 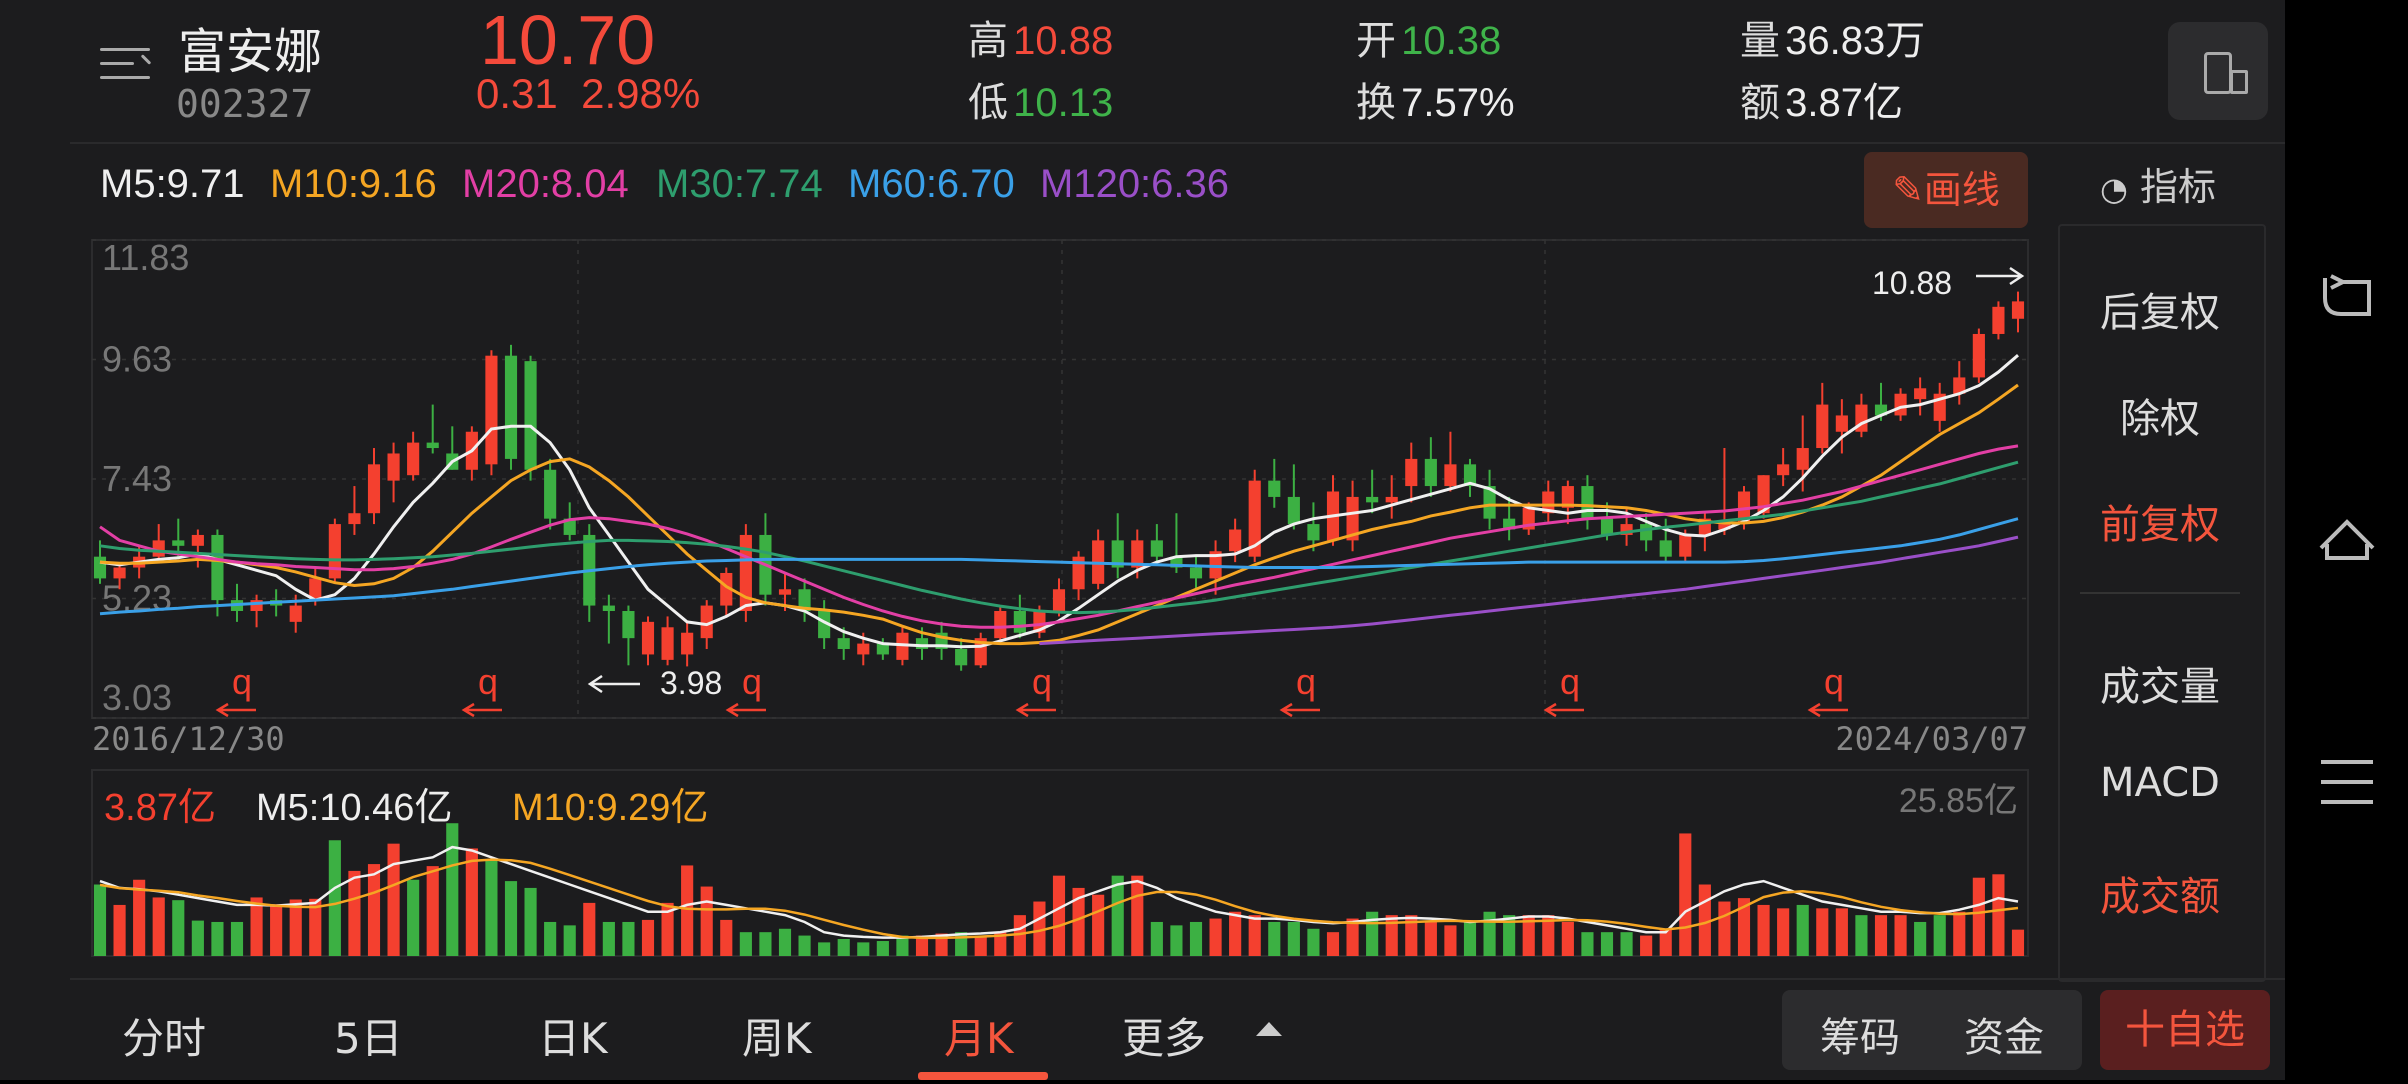 What do you see at coordinates (691, 683) in the screenshot?
I see `min-price-label: 3.98` at bounding box center [691, 683].